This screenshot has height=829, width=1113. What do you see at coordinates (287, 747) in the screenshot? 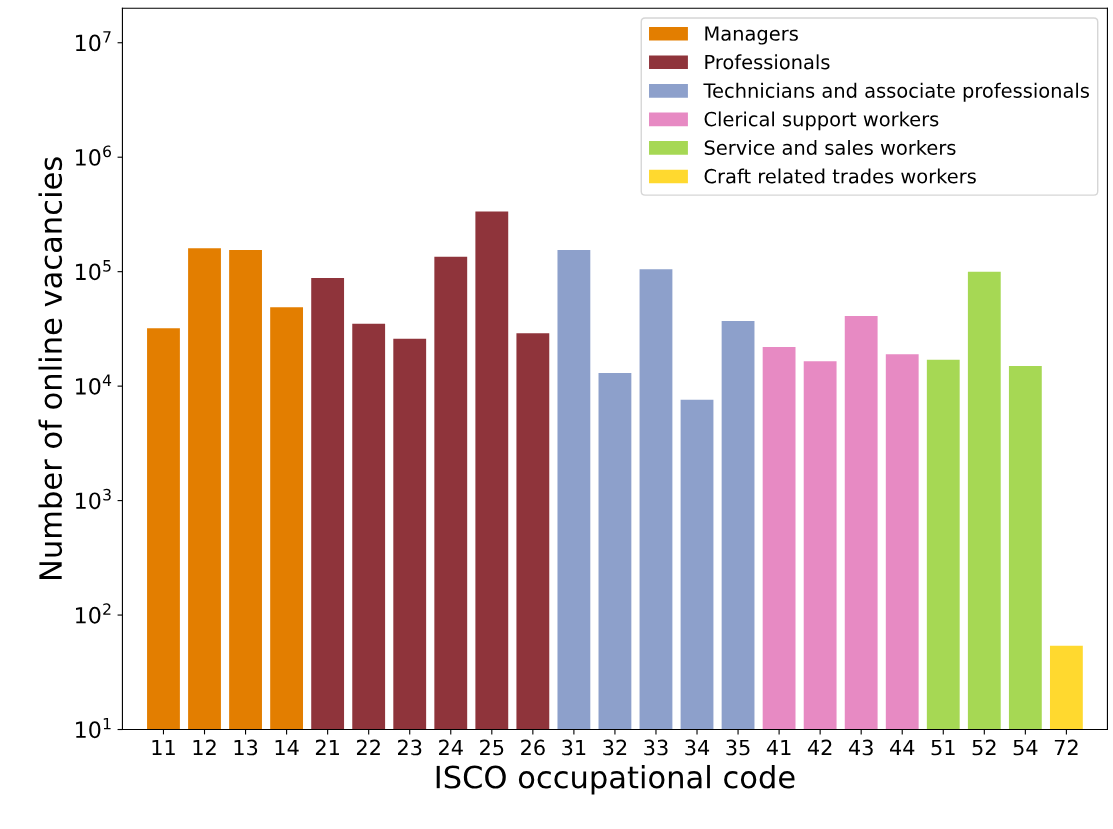
I see `x-tick-label: 14` at bounding box center [287, 747].